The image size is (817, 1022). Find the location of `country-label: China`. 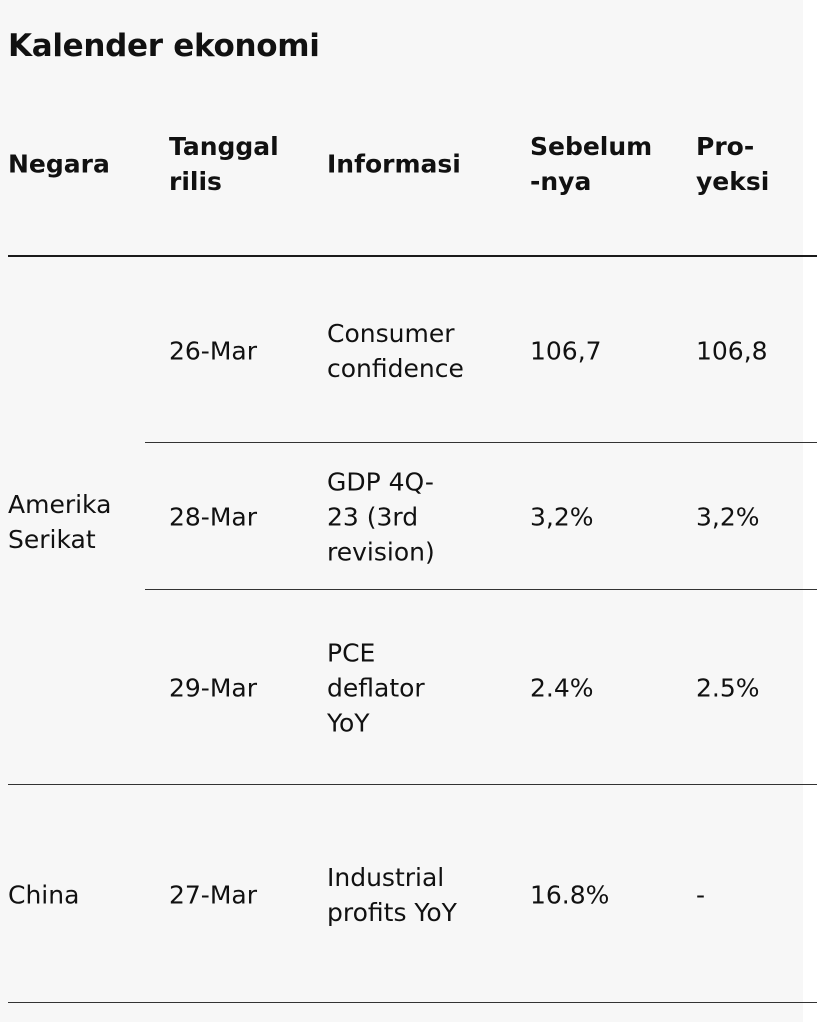

country-label: China is located at coordinates (44, 895).